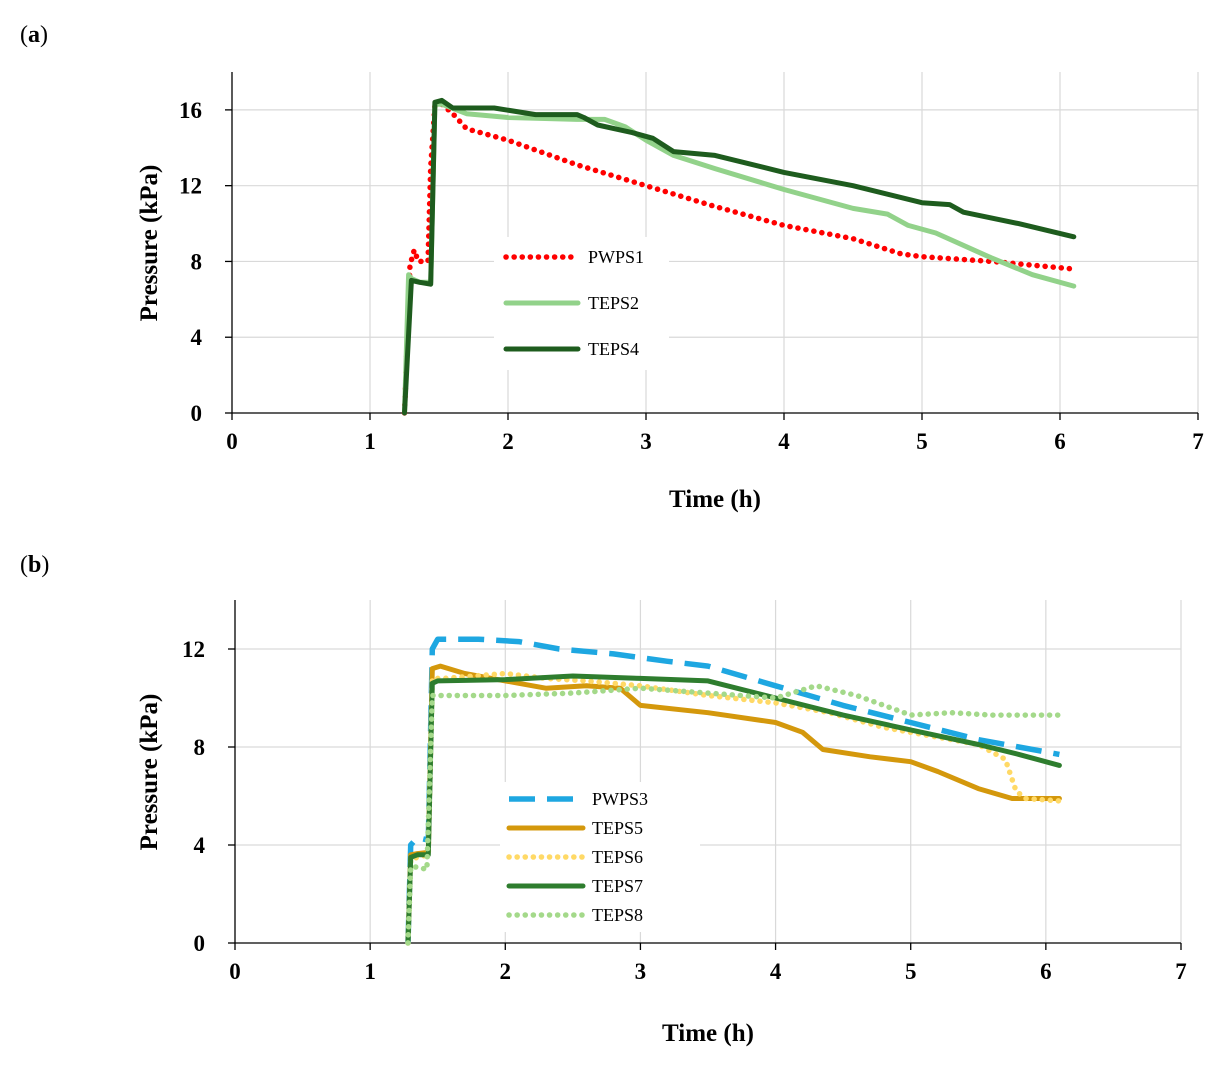 The height and width of the screenshot is (1070, 1231). Describe the element at coordinates (190, 110) in the screenshot. I see `y-tick-label: 16` at that location.